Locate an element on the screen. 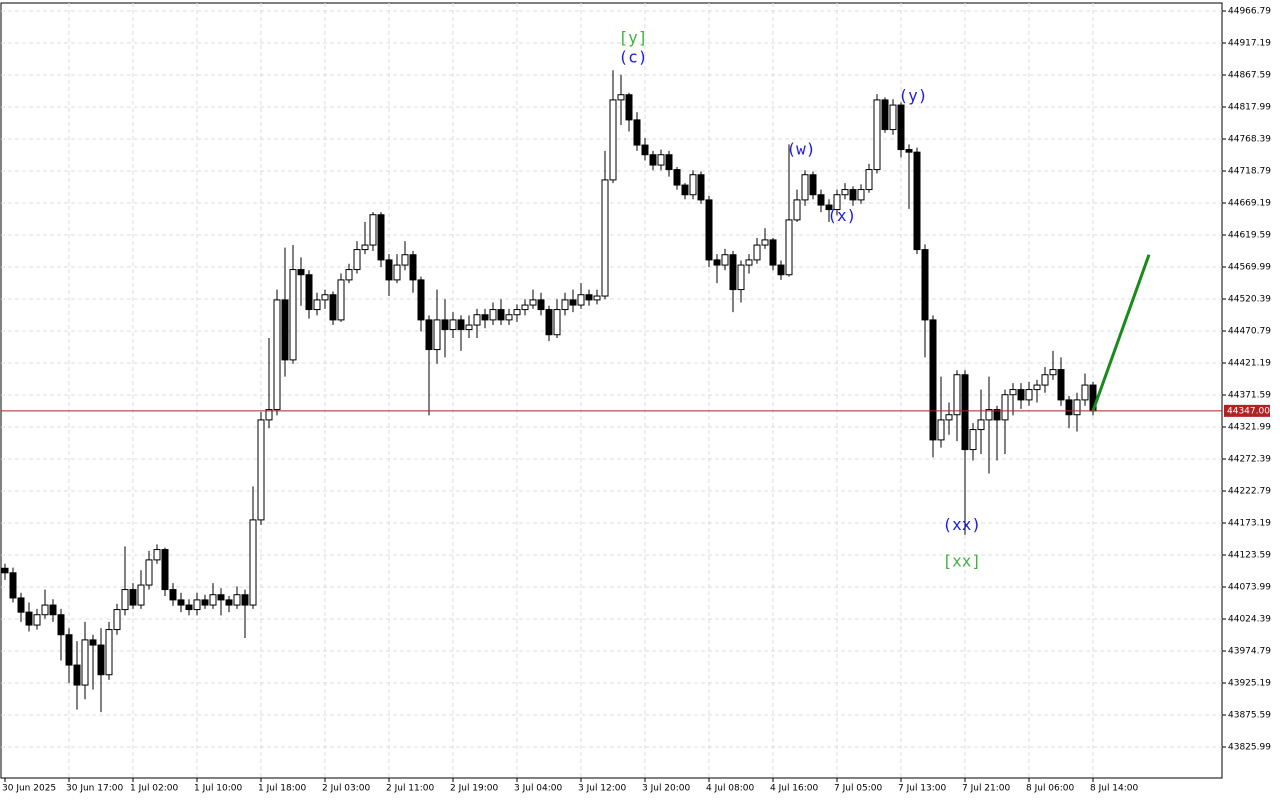  y-tick-label: 43974.79 is located at coordinates (1249, 652).